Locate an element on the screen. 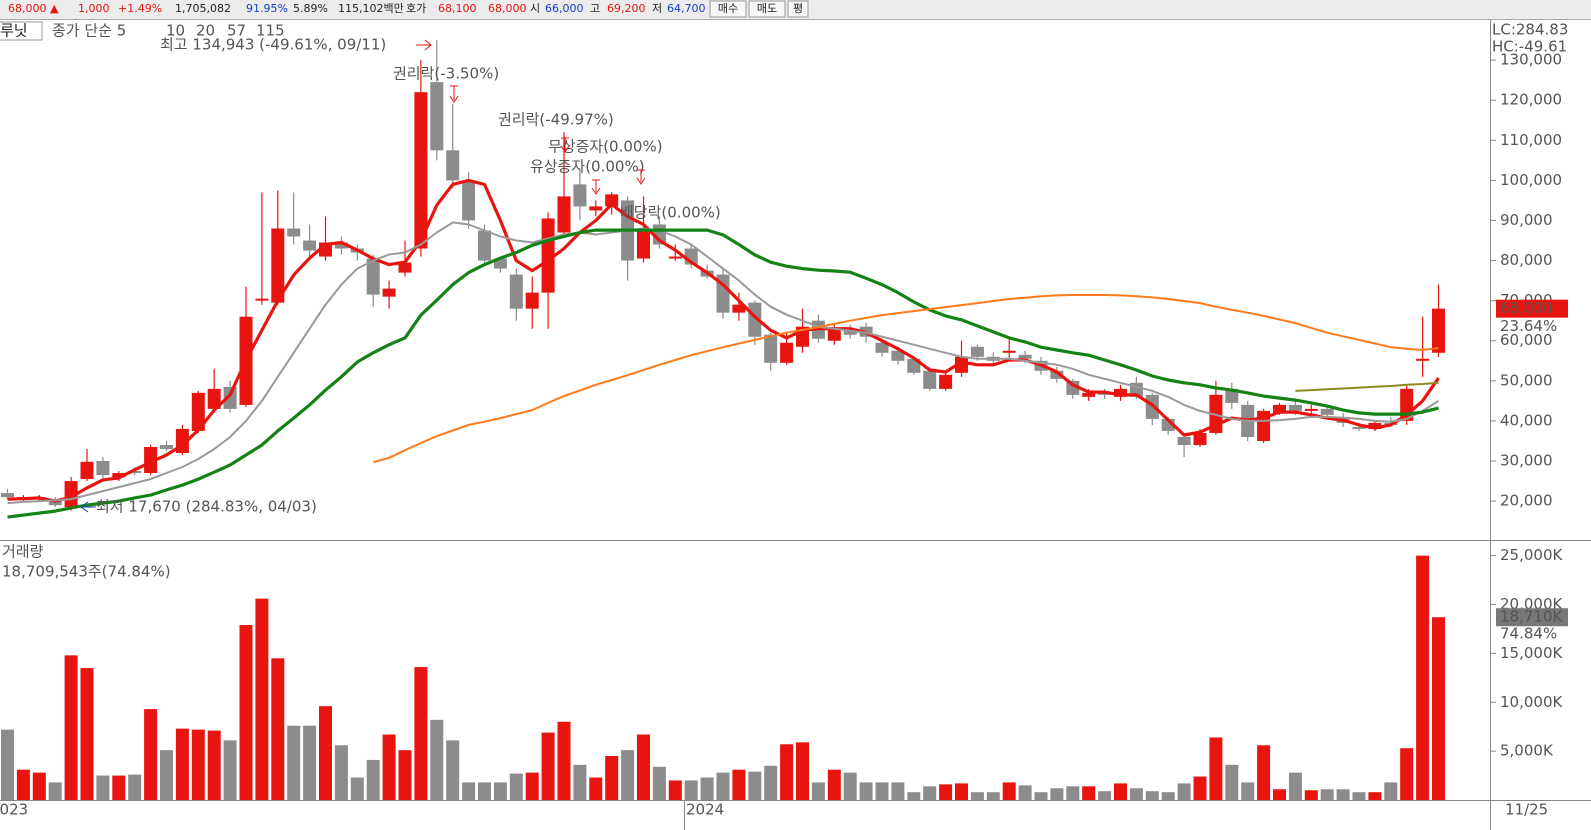 This screenshot has width=1591, height=830. bid: 68,000 is located at coordinates (507, 8).